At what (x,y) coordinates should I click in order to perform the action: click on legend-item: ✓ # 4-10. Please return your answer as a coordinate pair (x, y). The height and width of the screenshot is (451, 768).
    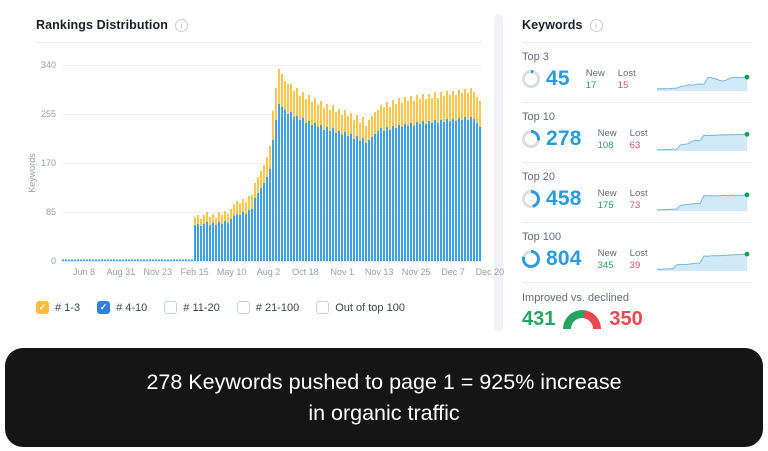
    Looking at the image, I should click on (122, 307).